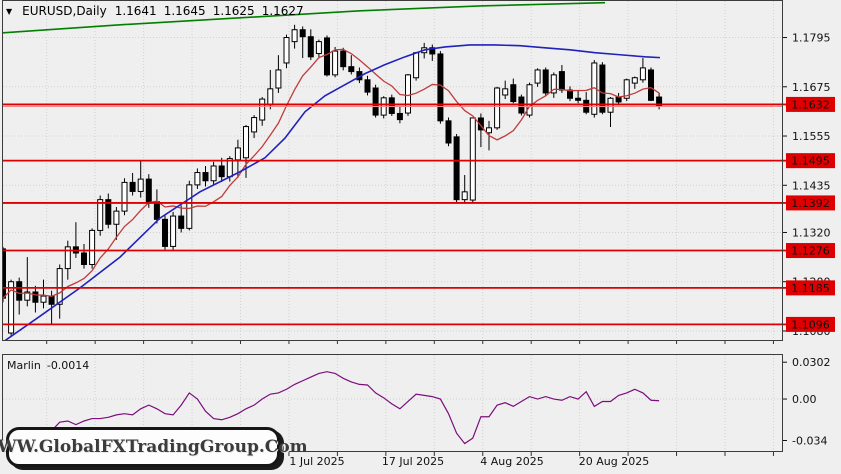 The image size is (841, 474). What do you see at coordinates (154, 447) in the screenshot?
I see `watermark-badge: WWW.GlobalFXTradingGroup.Com` at bounding box center [154, 447].